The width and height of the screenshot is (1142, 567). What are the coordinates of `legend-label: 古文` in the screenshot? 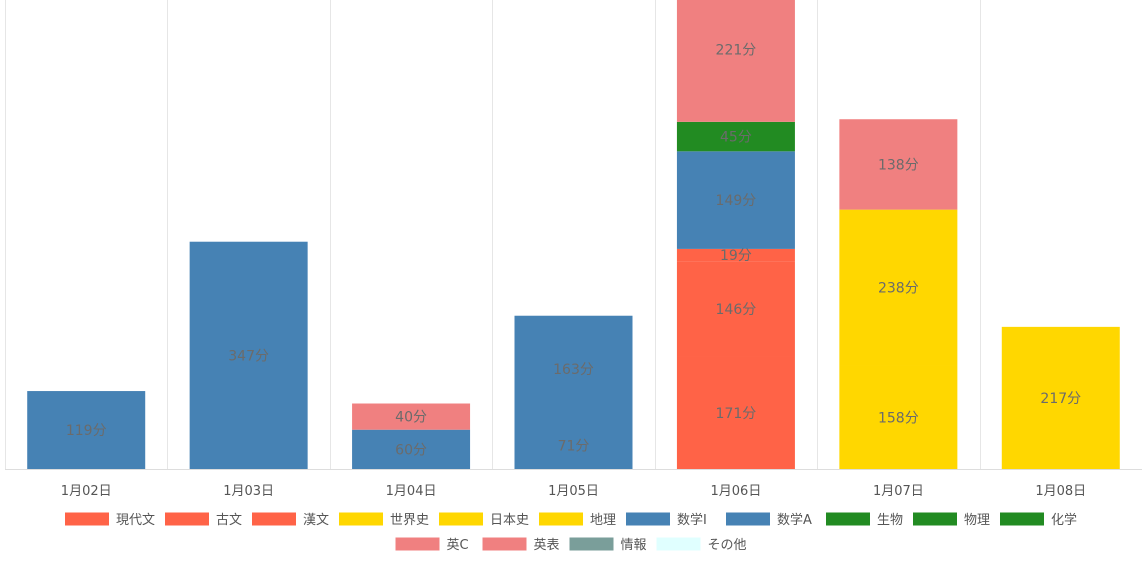 It's located at (229, 520).